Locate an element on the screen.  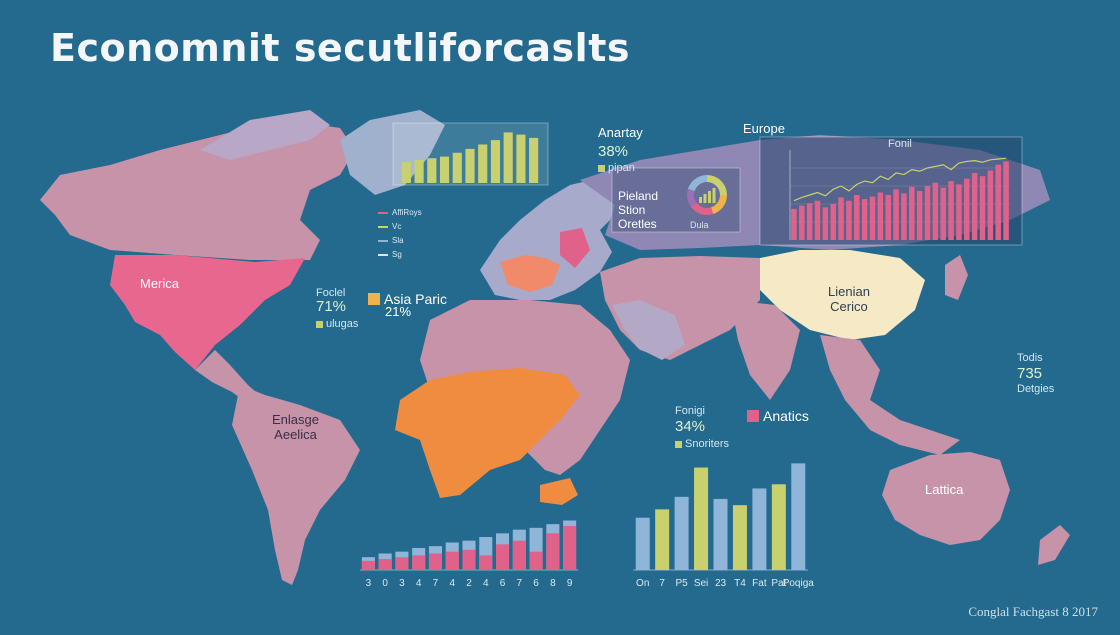
callout-asia-label-text: Asia Paric is located at coordinates (416, 299).